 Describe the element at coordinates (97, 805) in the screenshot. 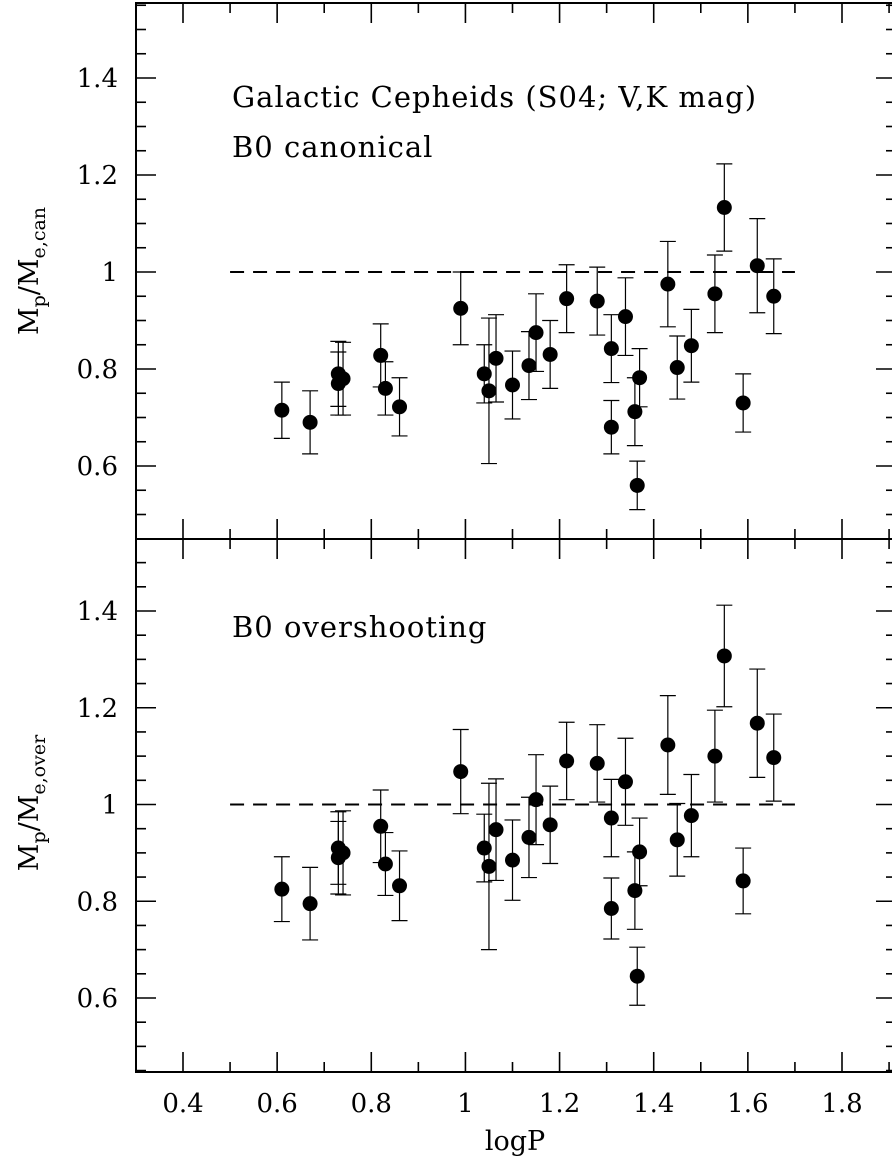

I see `bottom-panel-y-tick-labels: 0.6 0.8 1 1.2 1.4` at that location.